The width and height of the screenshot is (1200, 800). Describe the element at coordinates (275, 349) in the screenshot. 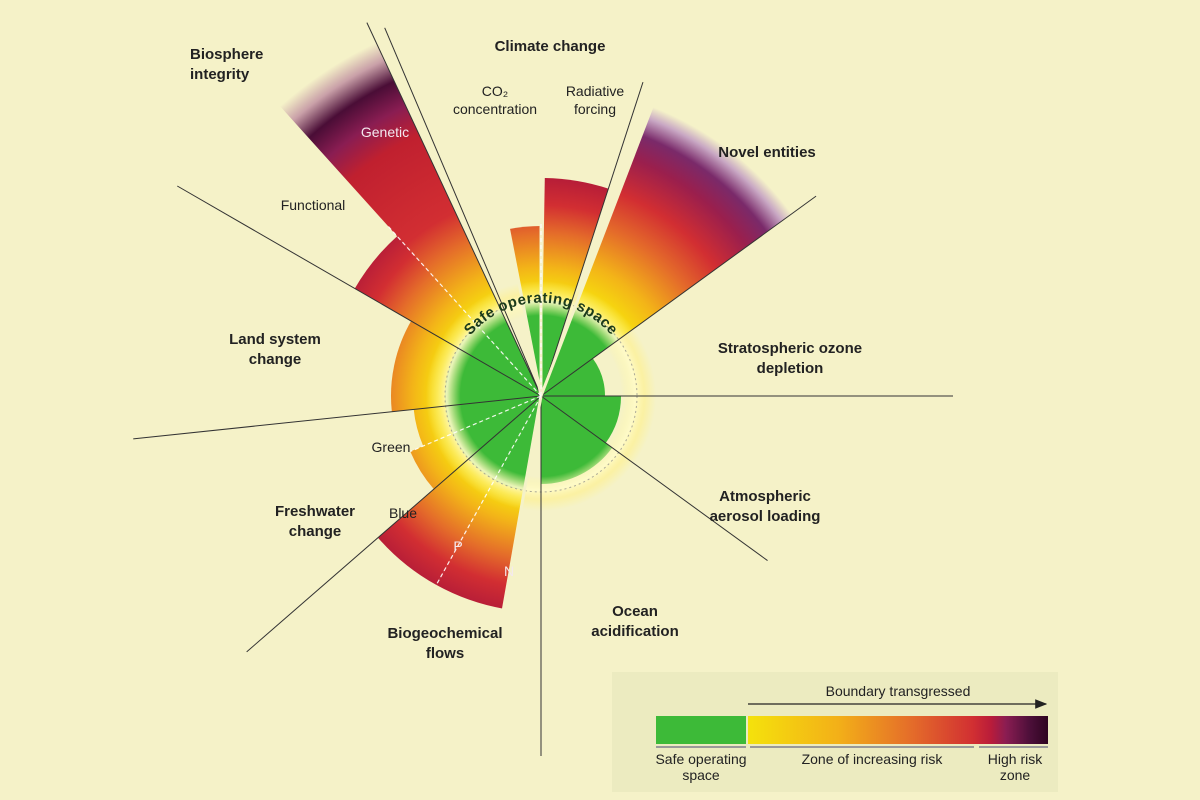

I see `label-land-system-change: Land system change` at that location.